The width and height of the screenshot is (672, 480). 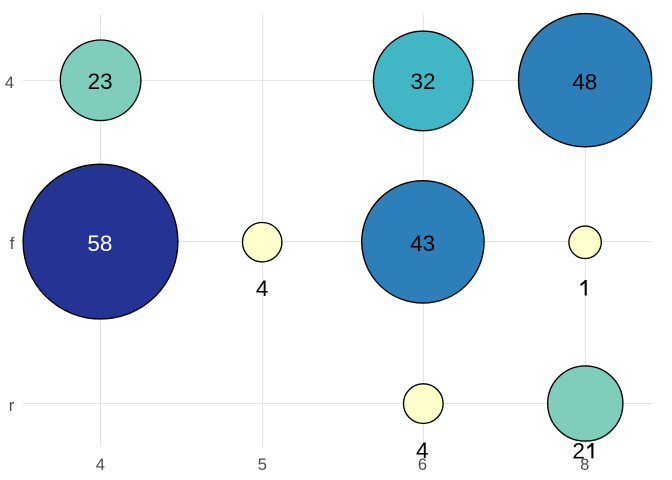 I want to click on svg-text: 5, so click(x=262, y=465).